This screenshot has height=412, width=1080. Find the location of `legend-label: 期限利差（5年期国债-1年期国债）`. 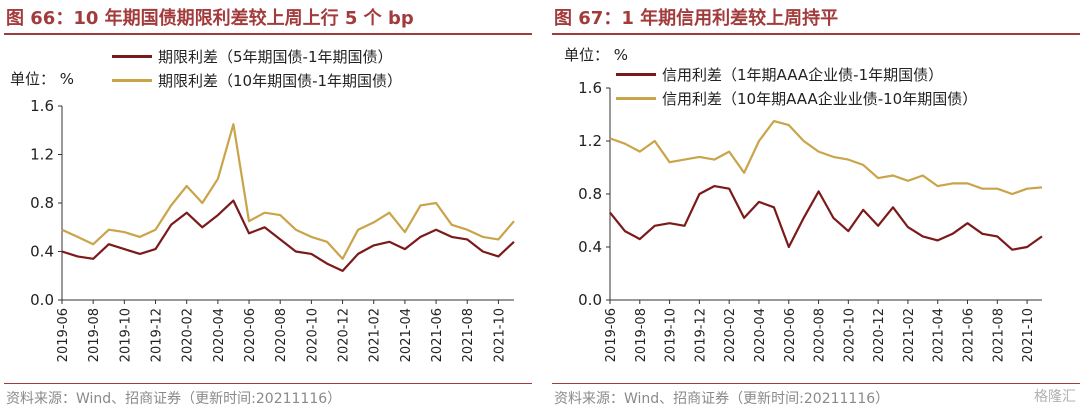

legend-label: 期限利差（5年期国债-1年期国债） is located at coordinates (275, 56).